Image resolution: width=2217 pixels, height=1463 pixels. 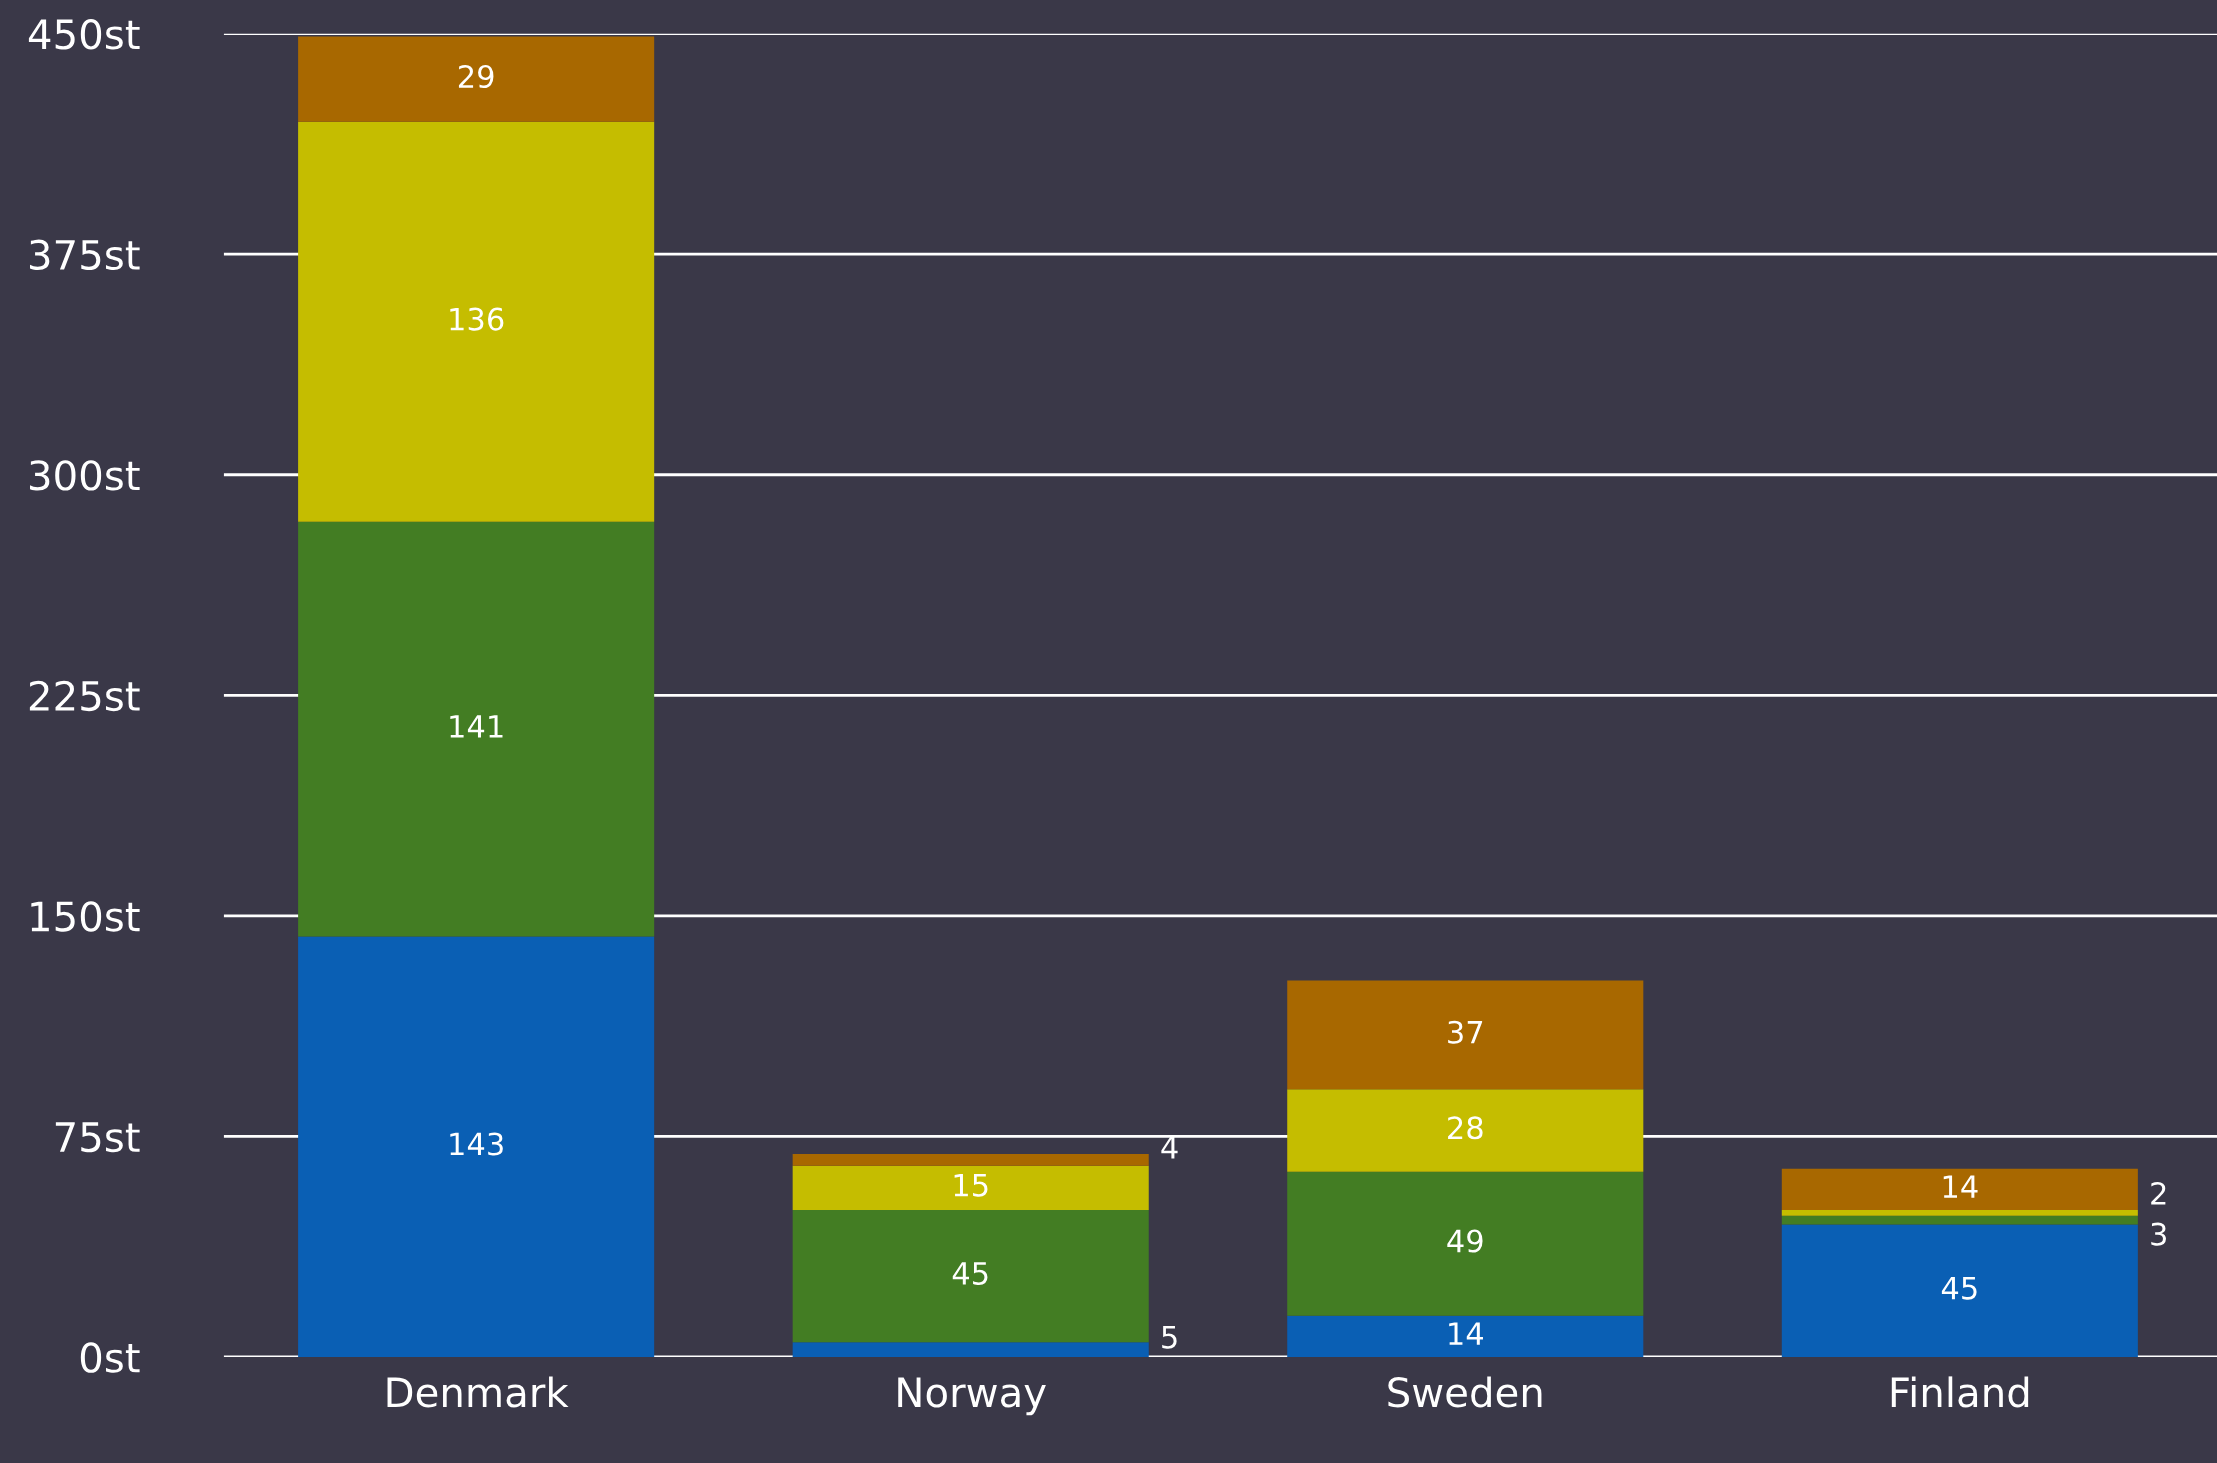 What do you see at coordinates (110, 1357) in the screenshot?
I see `y-tick-label: 0st` at bounding box center [110, 1357].